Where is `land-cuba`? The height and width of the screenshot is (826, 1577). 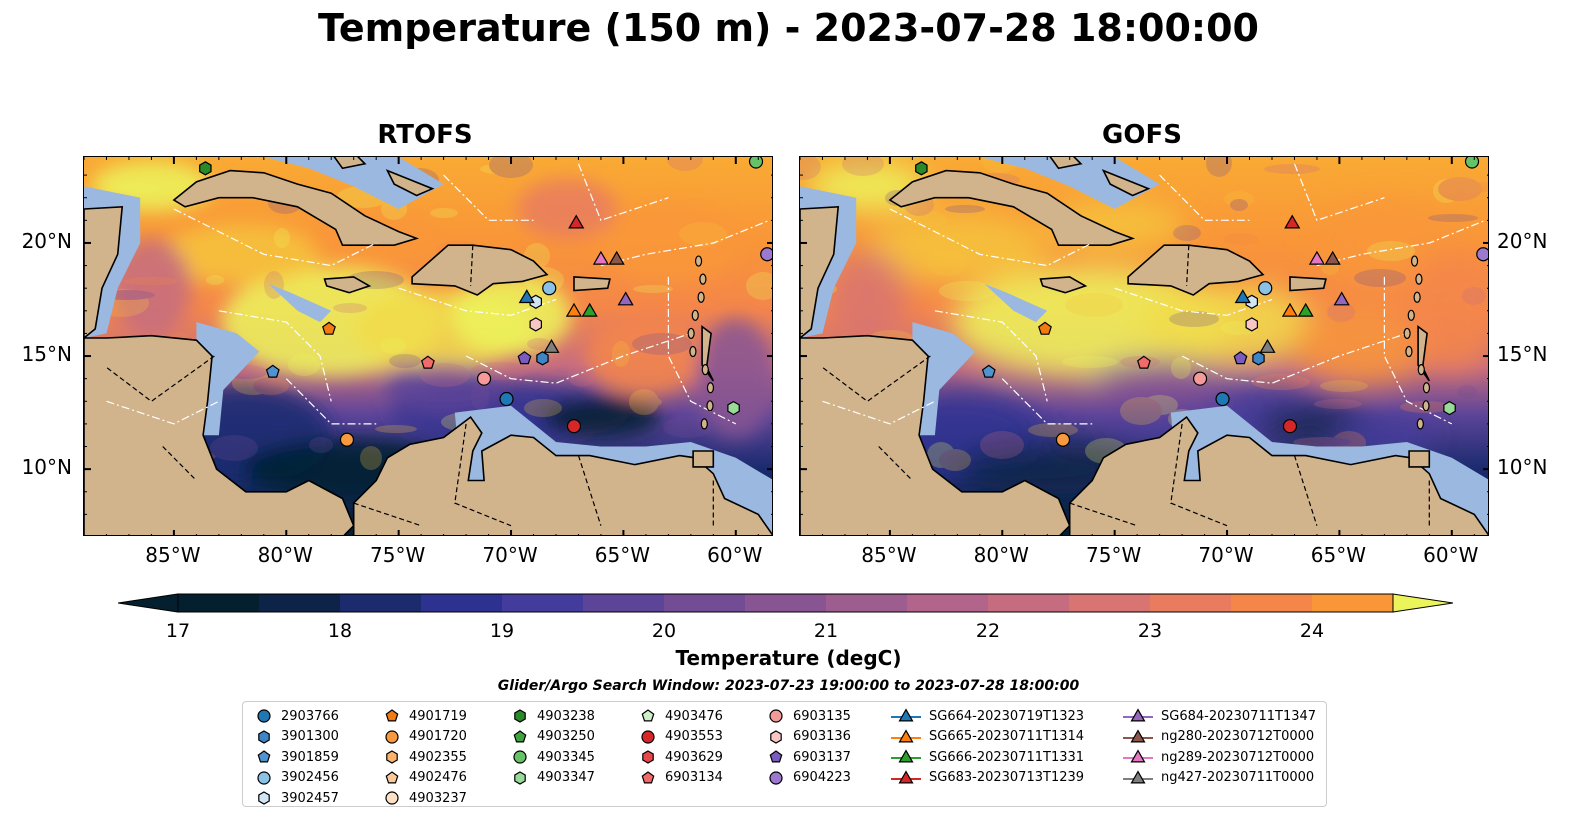 land-cuba is located at coordinates (1012, 207).